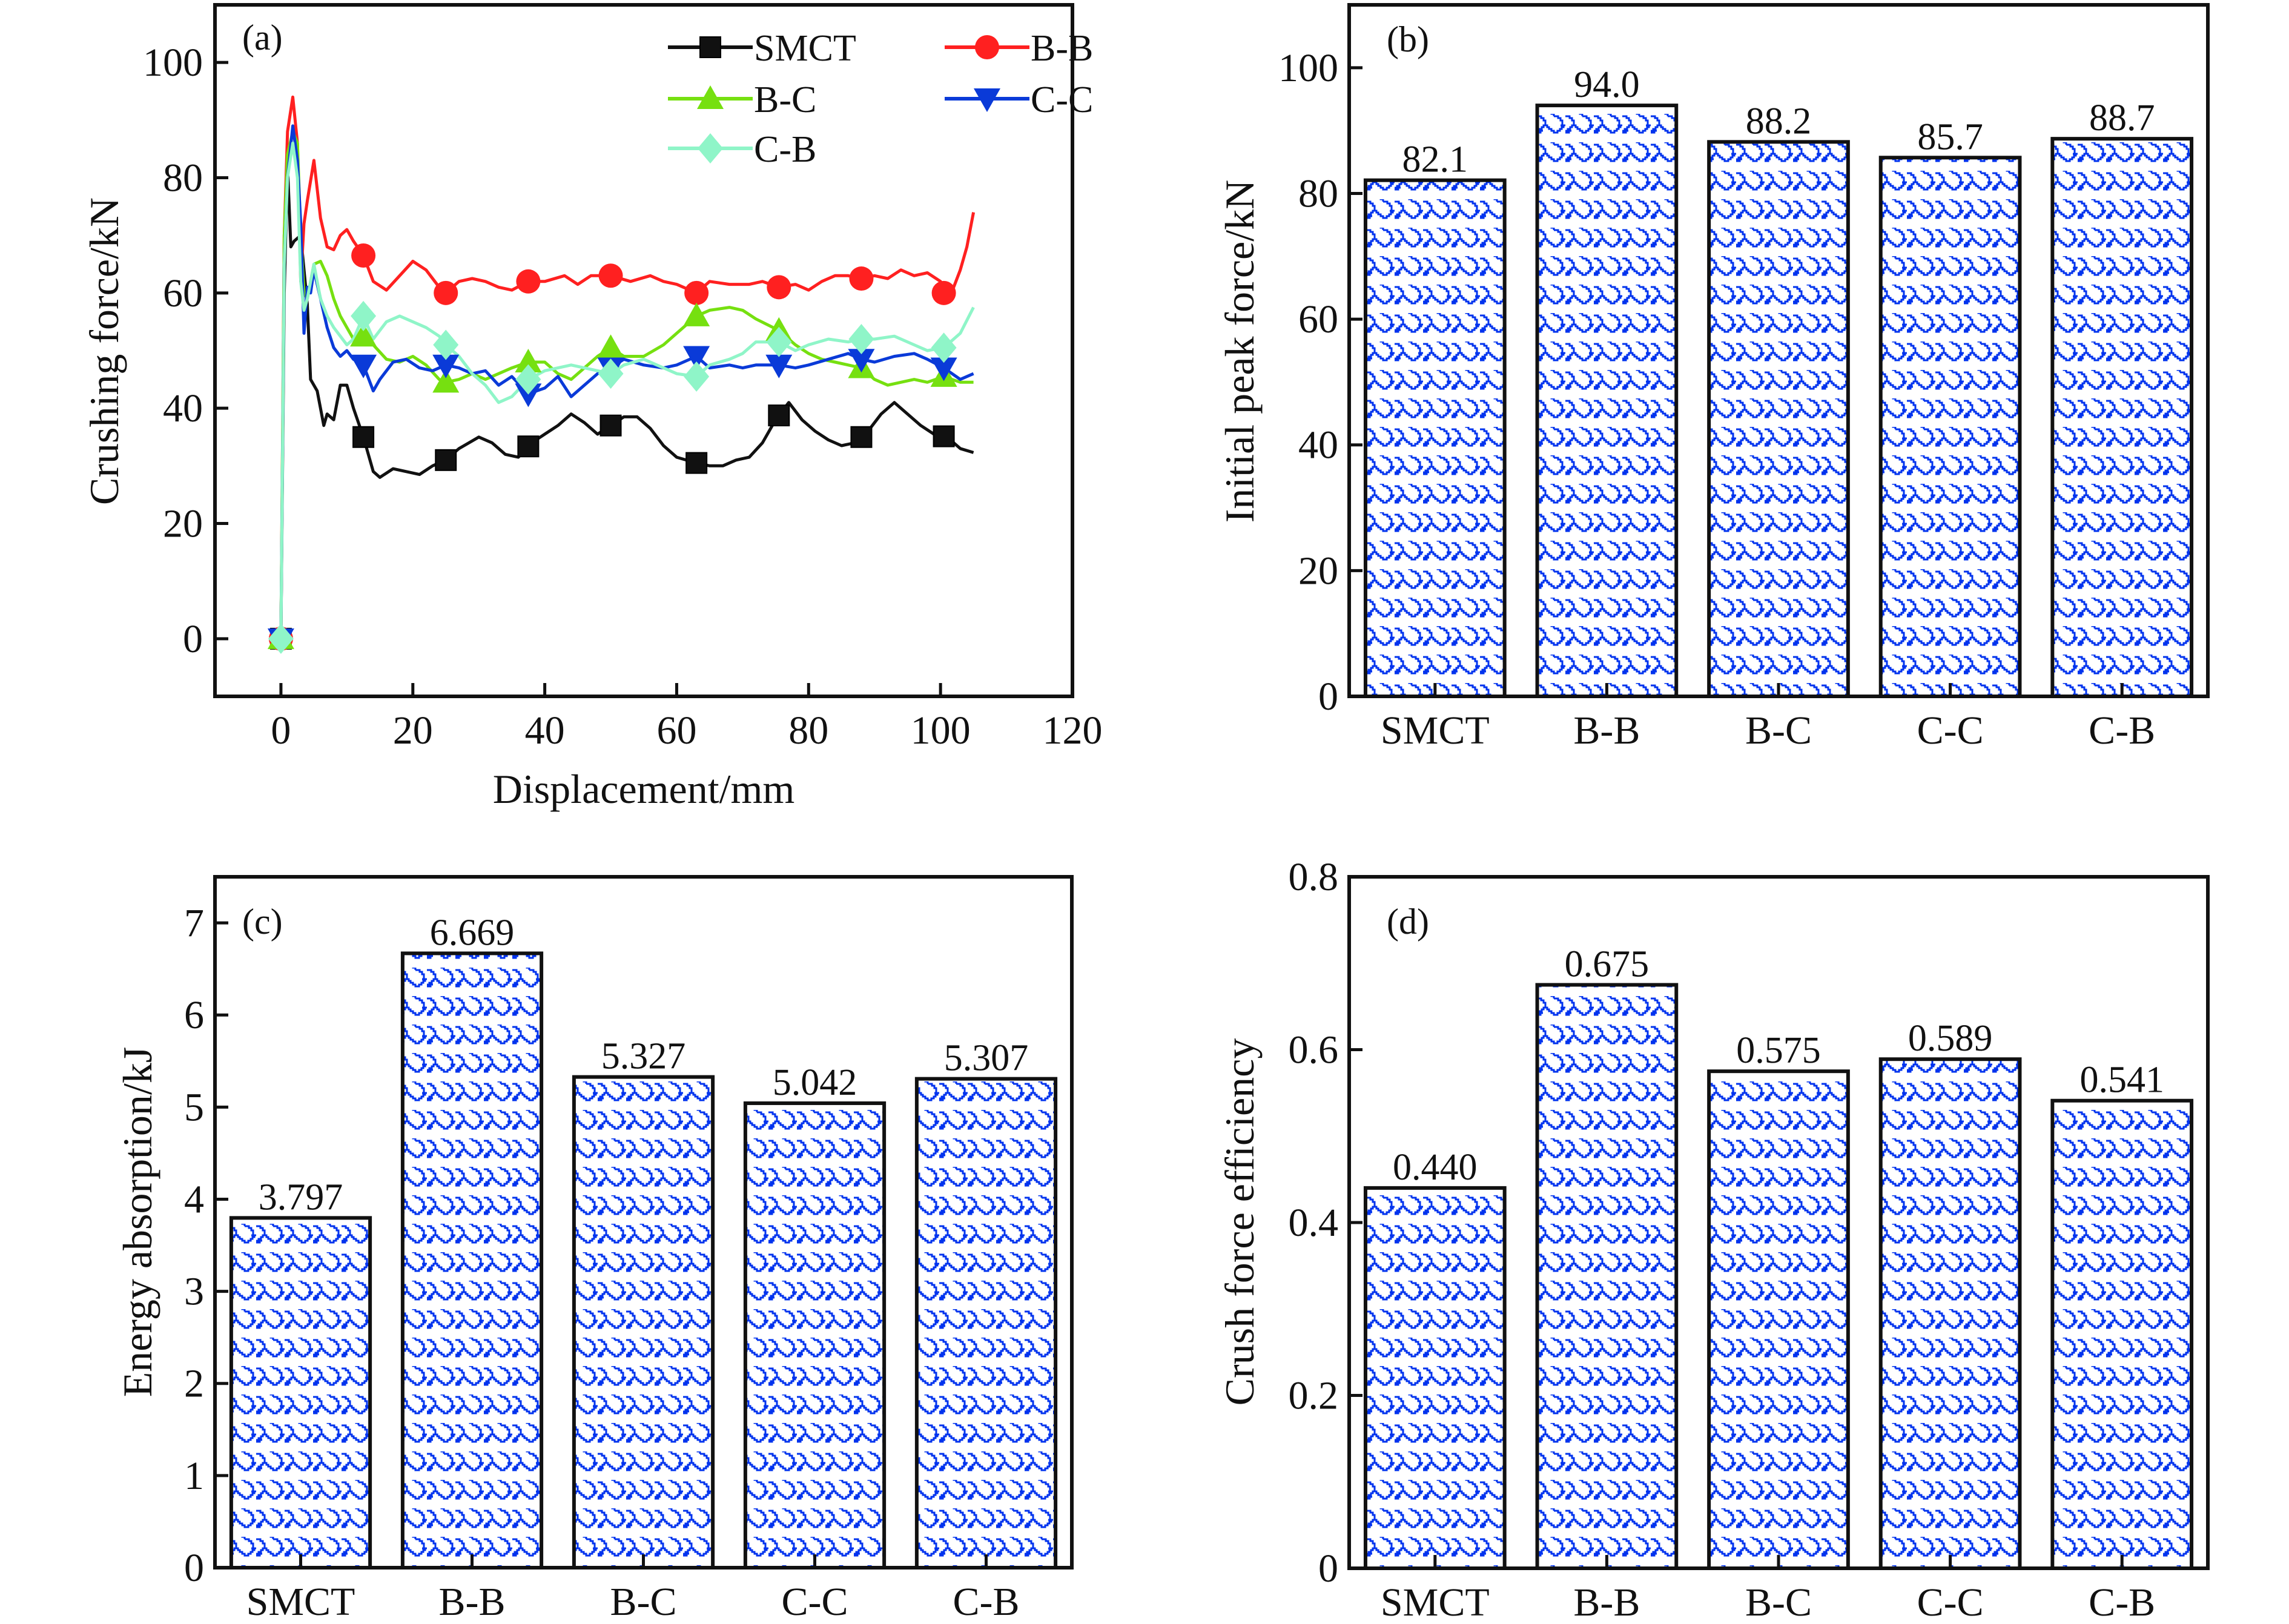 This screenshot has height=1624, width=2289. Describe the element at coordinates (1314, 1050) in the screenshot. I see `y-tick-label: 0.6` at that location.